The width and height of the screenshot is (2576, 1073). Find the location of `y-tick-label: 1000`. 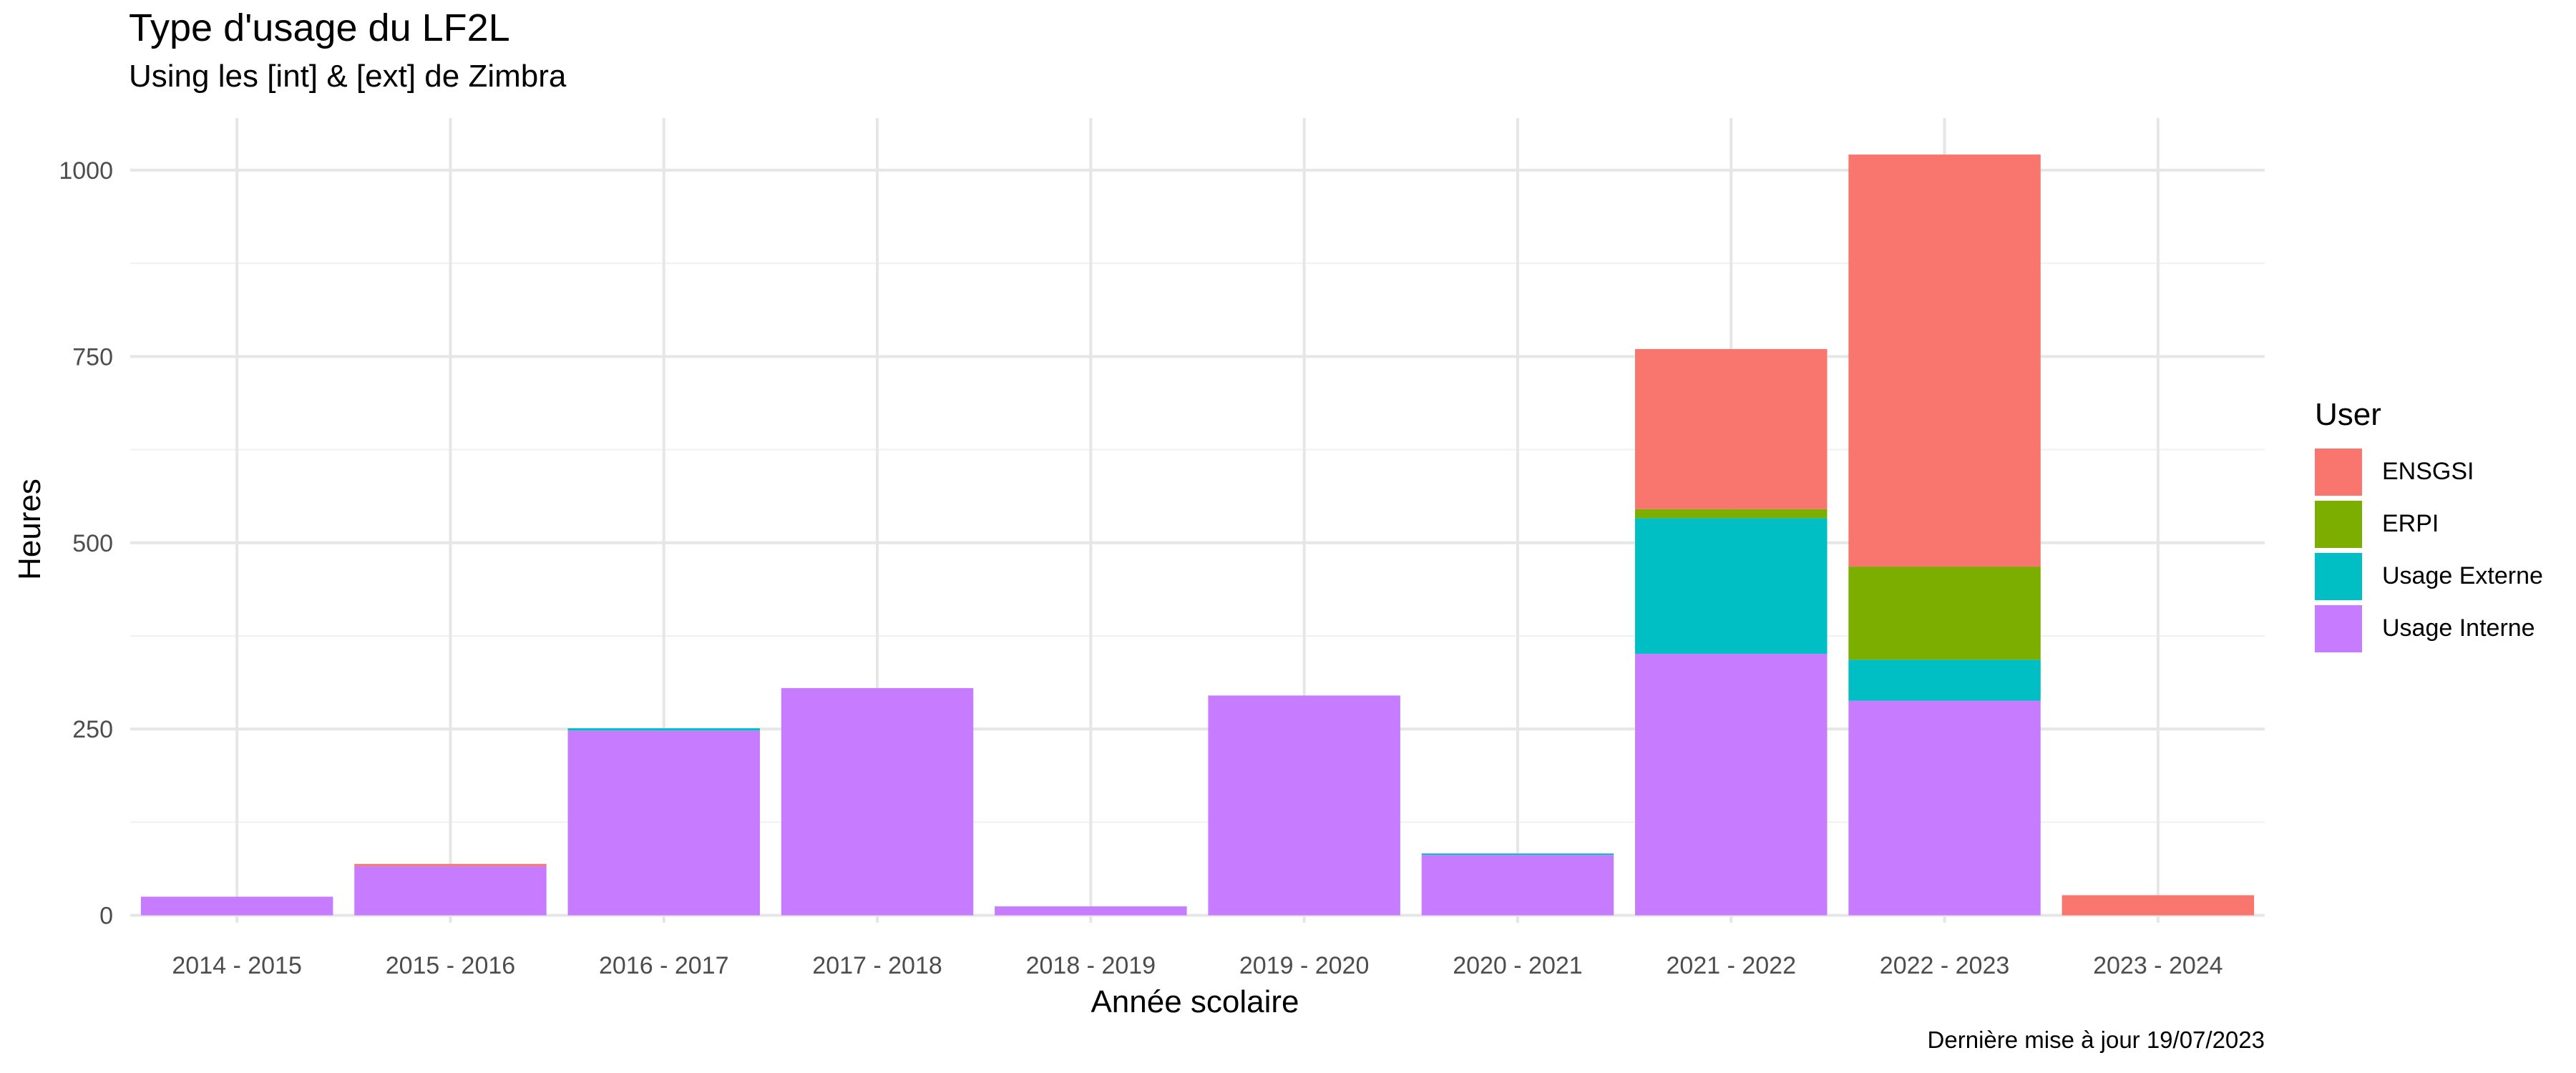

y-tick-label: 1000 is located at coordinates (86, 171).